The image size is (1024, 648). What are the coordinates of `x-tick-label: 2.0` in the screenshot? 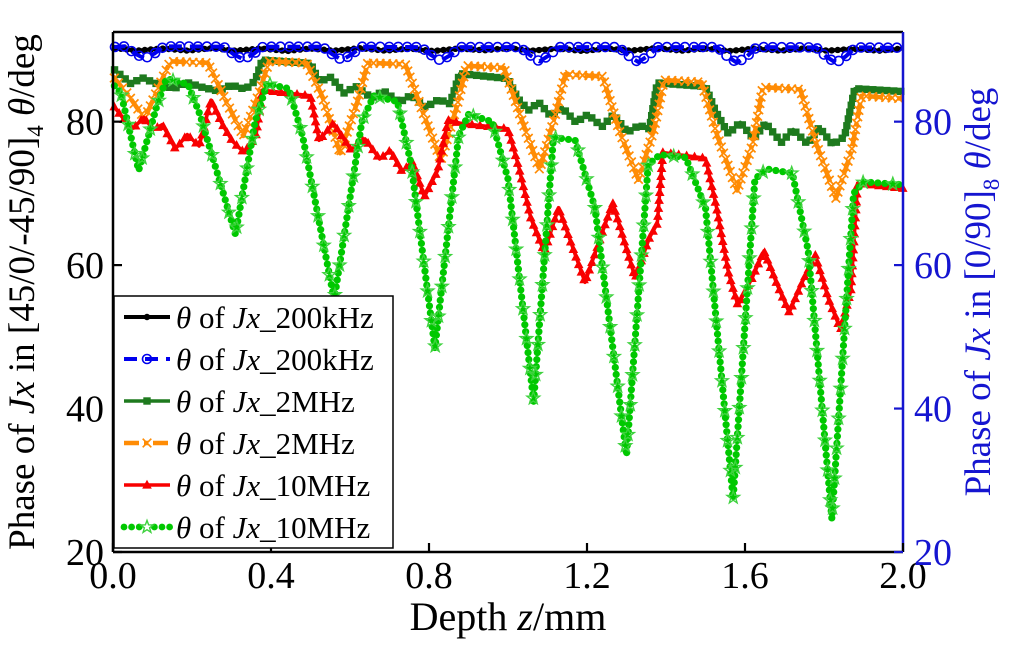 It's located at (903, 576).